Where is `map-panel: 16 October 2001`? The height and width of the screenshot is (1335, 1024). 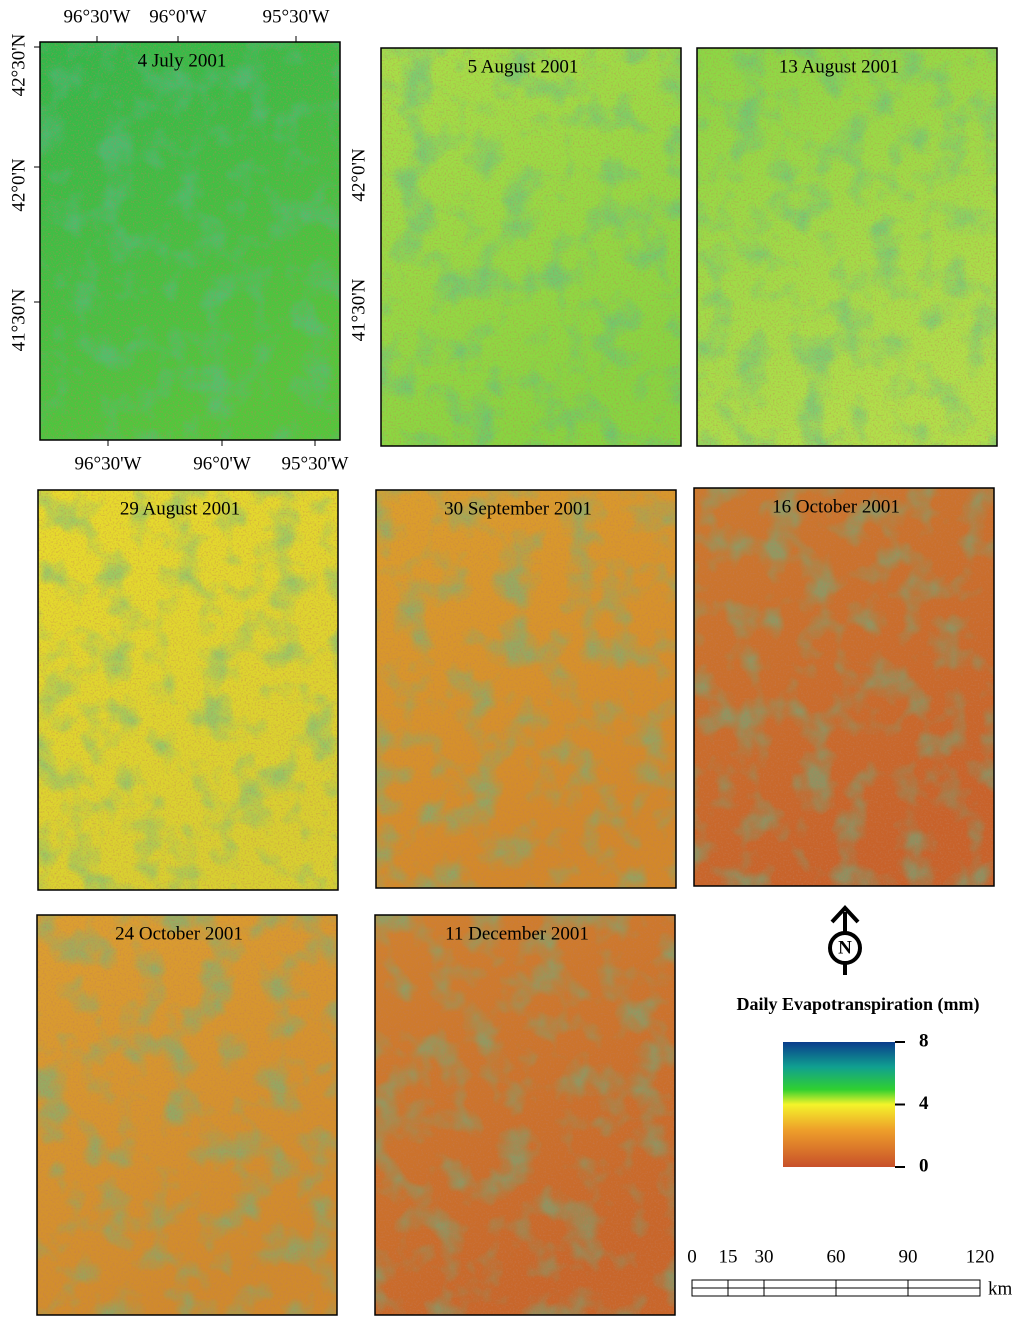
map-panel: 16 October 2001 is located at coordinates (844, 687).